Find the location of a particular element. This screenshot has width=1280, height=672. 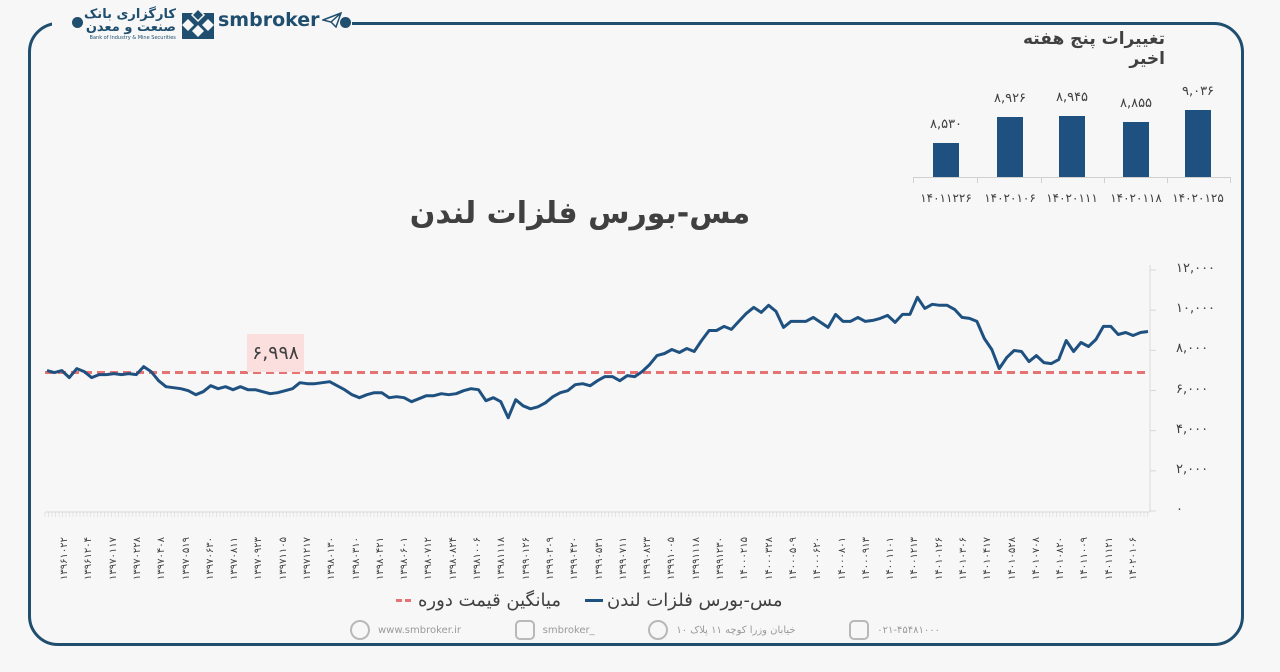

x-tick-label: ۱۴۰۱۱۰۰۹ is located at coordinates (1085, 558).